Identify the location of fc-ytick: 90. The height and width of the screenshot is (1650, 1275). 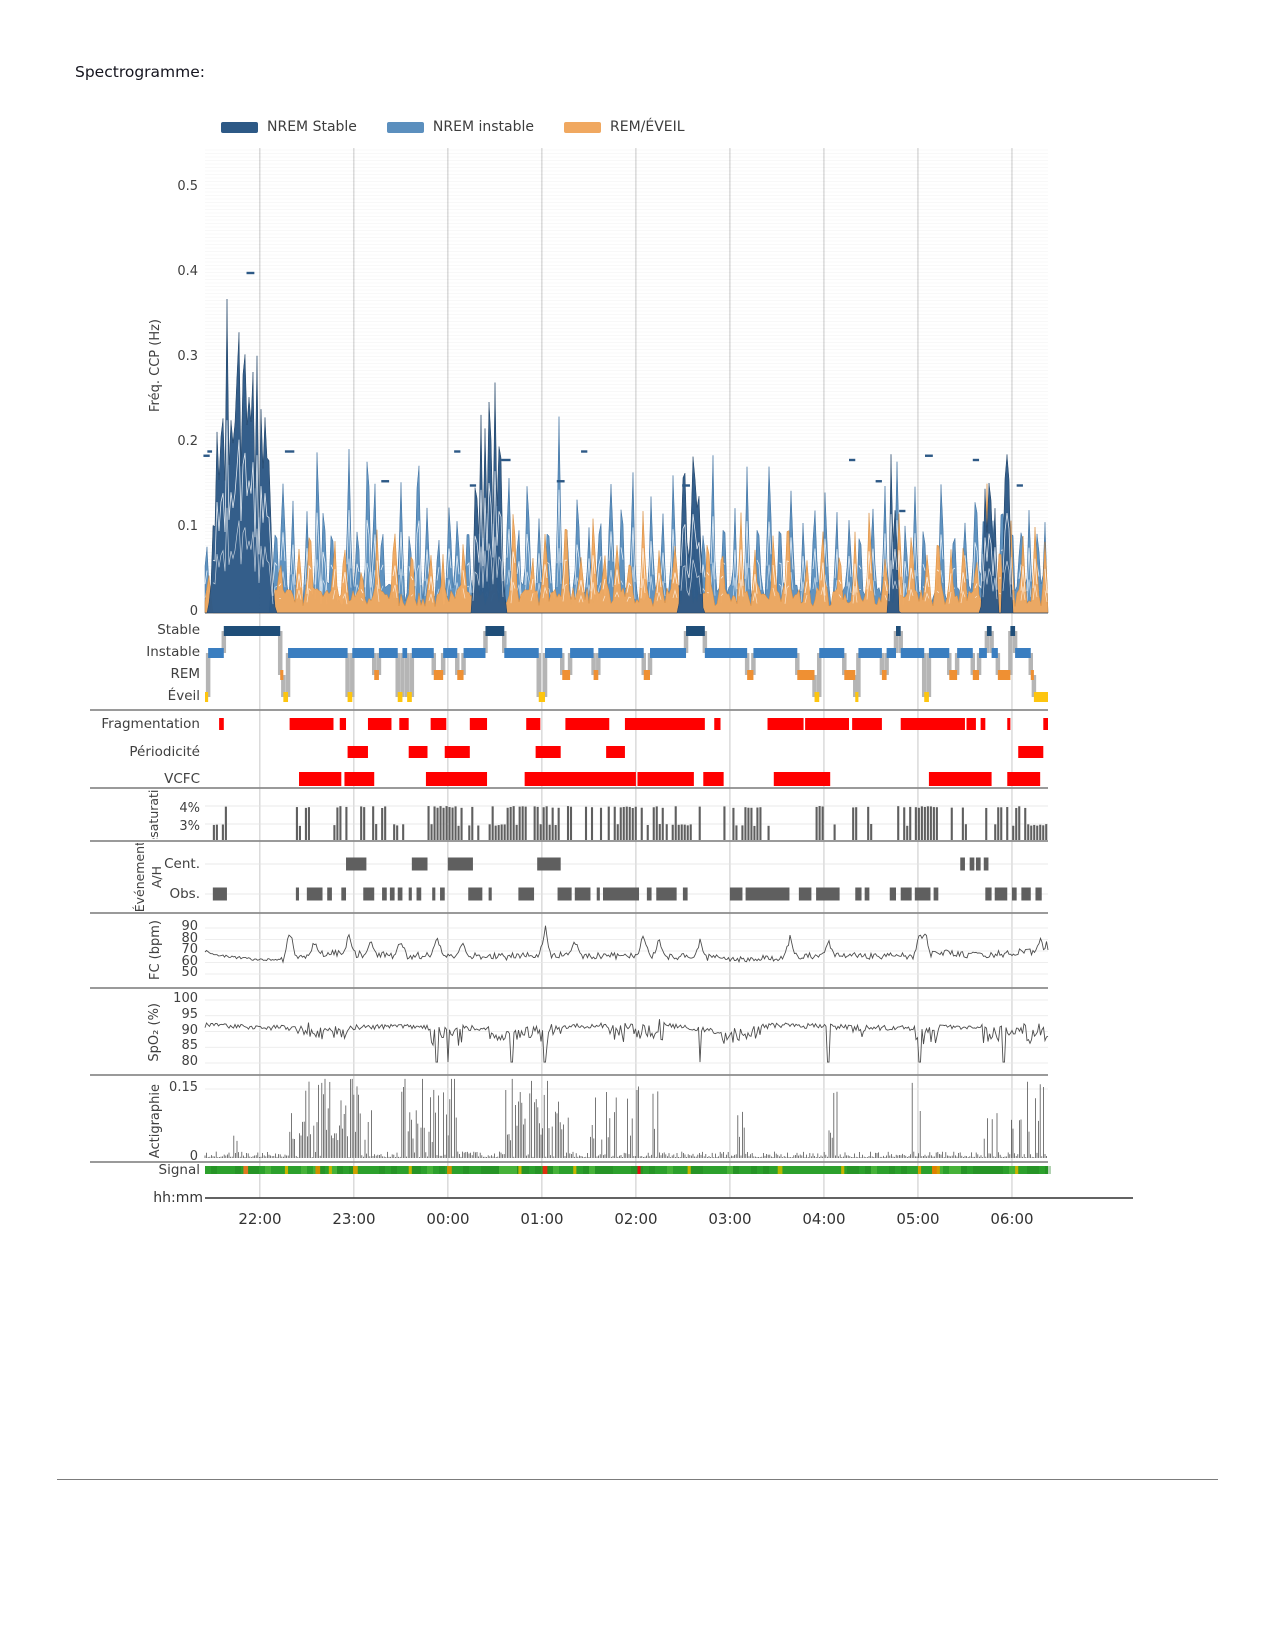
(189, 926).